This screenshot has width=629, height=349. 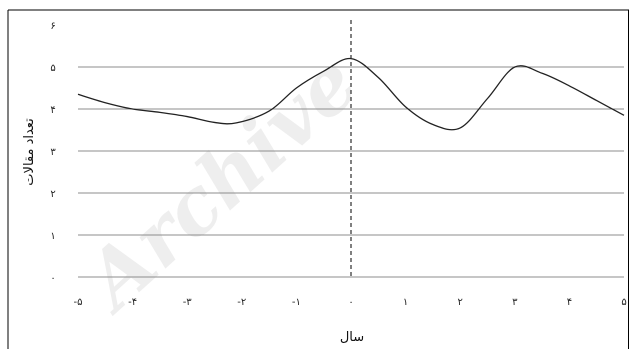 I want to click on y-tick-label: ۴, so click(x=52, y=110).